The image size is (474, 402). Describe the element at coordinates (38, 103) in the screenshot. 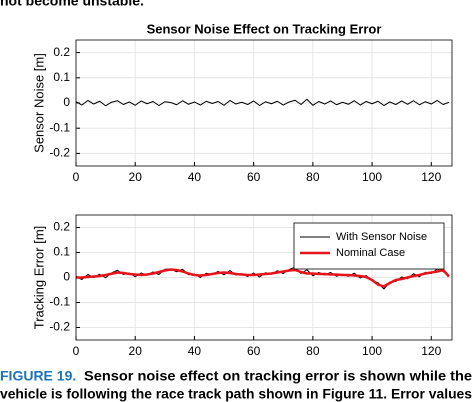

I see `y-axis-label: Sensor Noise [m]` at that location.